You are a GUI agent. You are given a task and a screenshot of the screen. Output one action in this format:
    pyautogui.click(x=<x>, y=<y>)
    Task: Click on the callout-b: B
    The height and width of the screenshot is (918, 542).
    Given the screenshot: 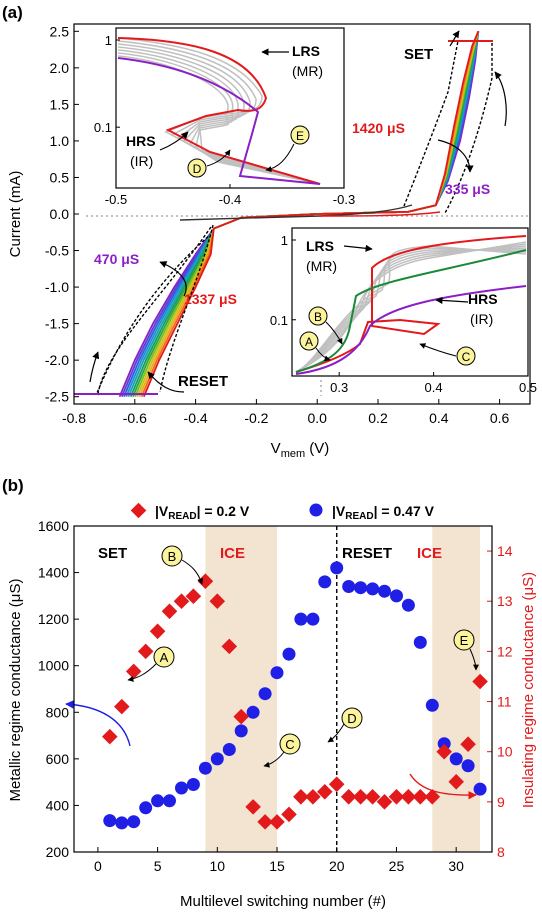 What is the action you would take?
    pyautogui.click(x=182, y=565)
    